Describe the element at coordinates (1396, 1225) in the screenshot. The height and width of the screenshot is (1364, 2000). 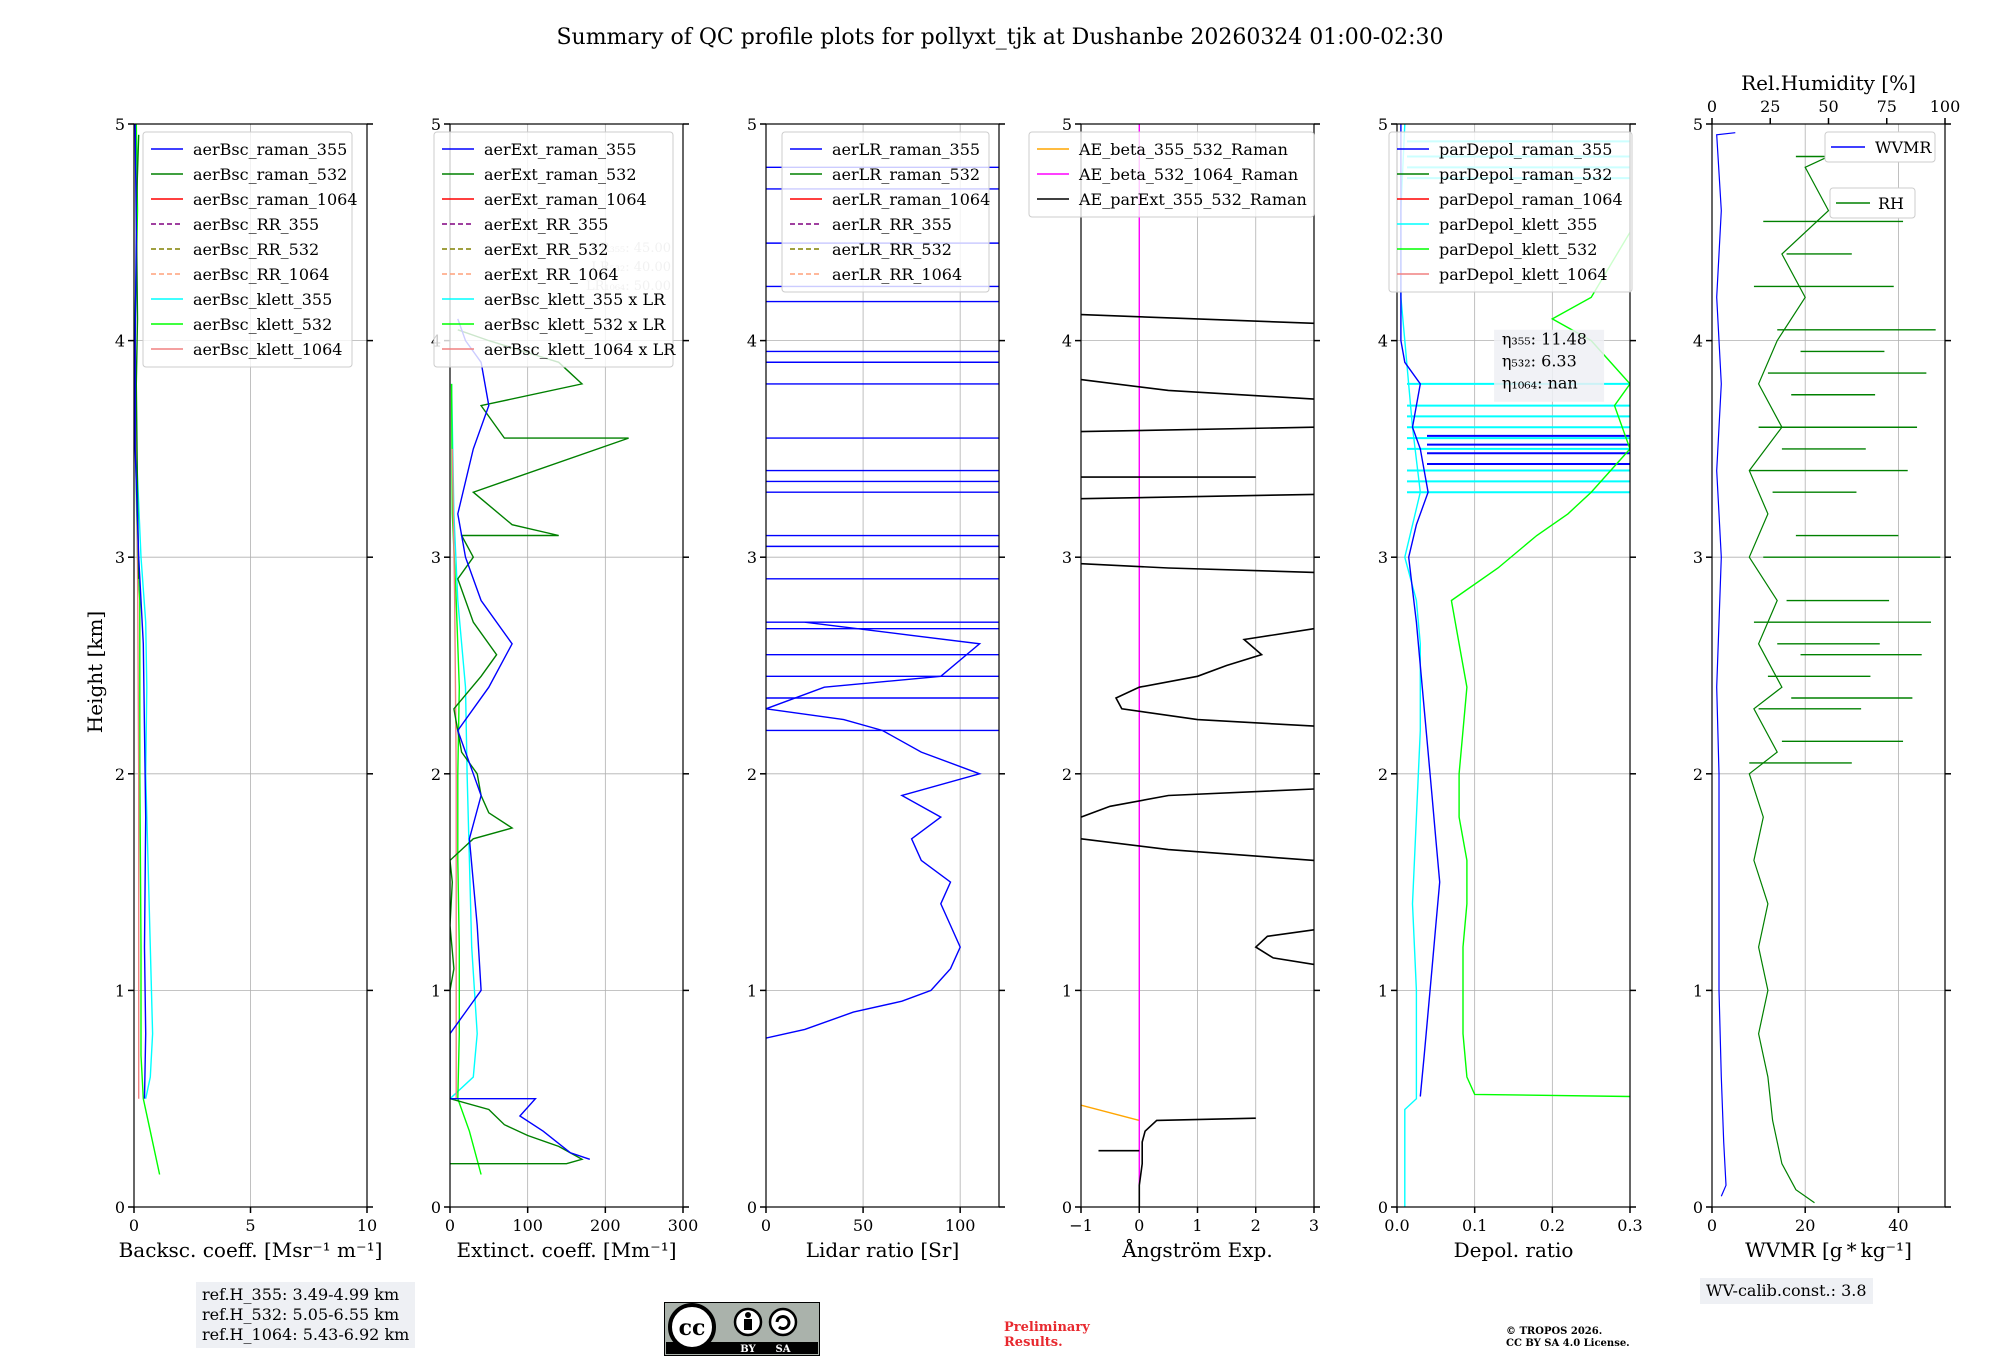
I see `x-tick-label: 0.0` at that location.